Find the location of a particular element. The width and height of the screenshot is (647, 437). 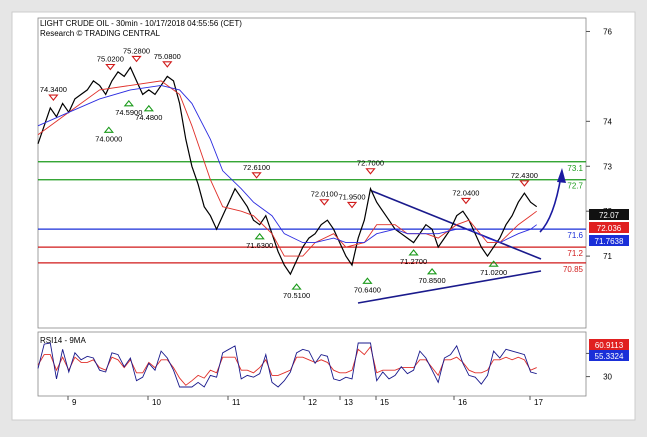

x-tick-label: 11 is located at coordinates (236, 402).